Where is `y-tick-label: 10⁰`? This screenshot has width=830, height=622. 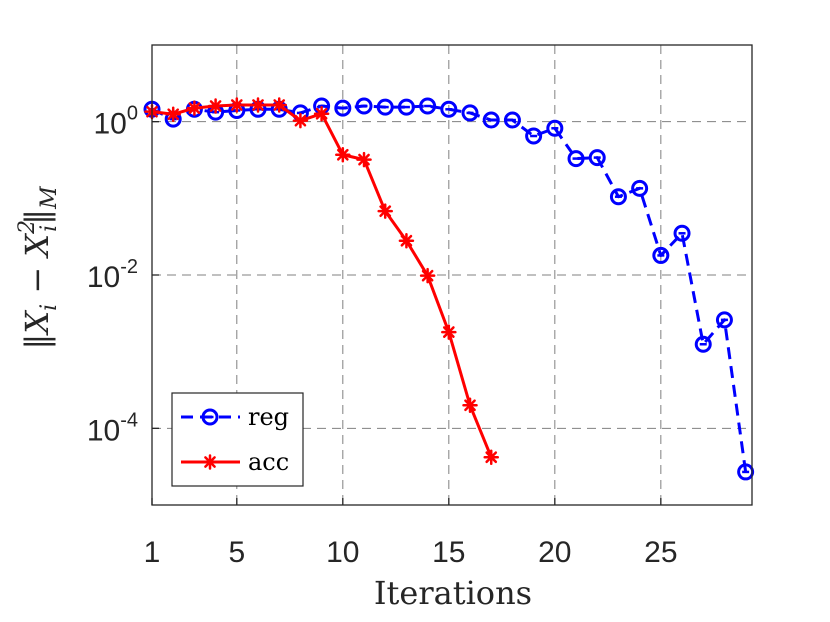 y-tick-label: 10⁰ is located at coordinates (116, 122).